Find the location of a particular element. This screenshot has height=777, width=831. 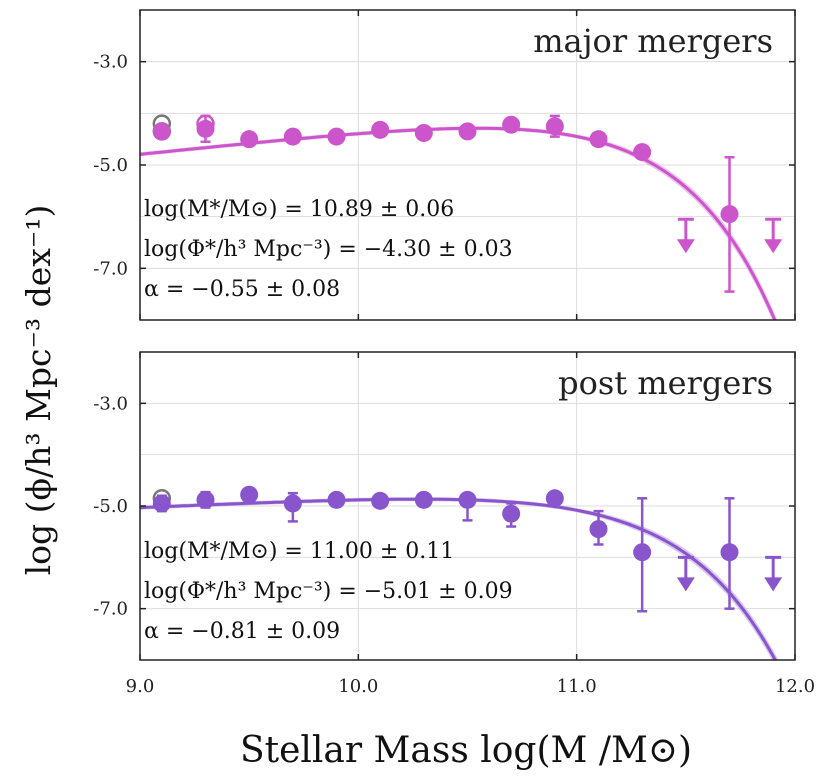

x-tick-label: 9.0 is located at coordinates (140, 686).